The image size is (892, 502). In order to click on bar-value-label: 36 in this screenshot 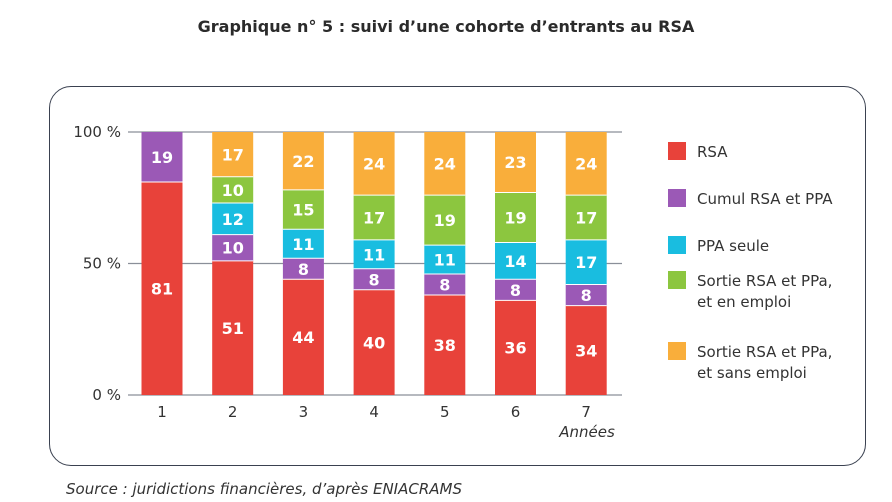, I will do `click(515, 348)`.